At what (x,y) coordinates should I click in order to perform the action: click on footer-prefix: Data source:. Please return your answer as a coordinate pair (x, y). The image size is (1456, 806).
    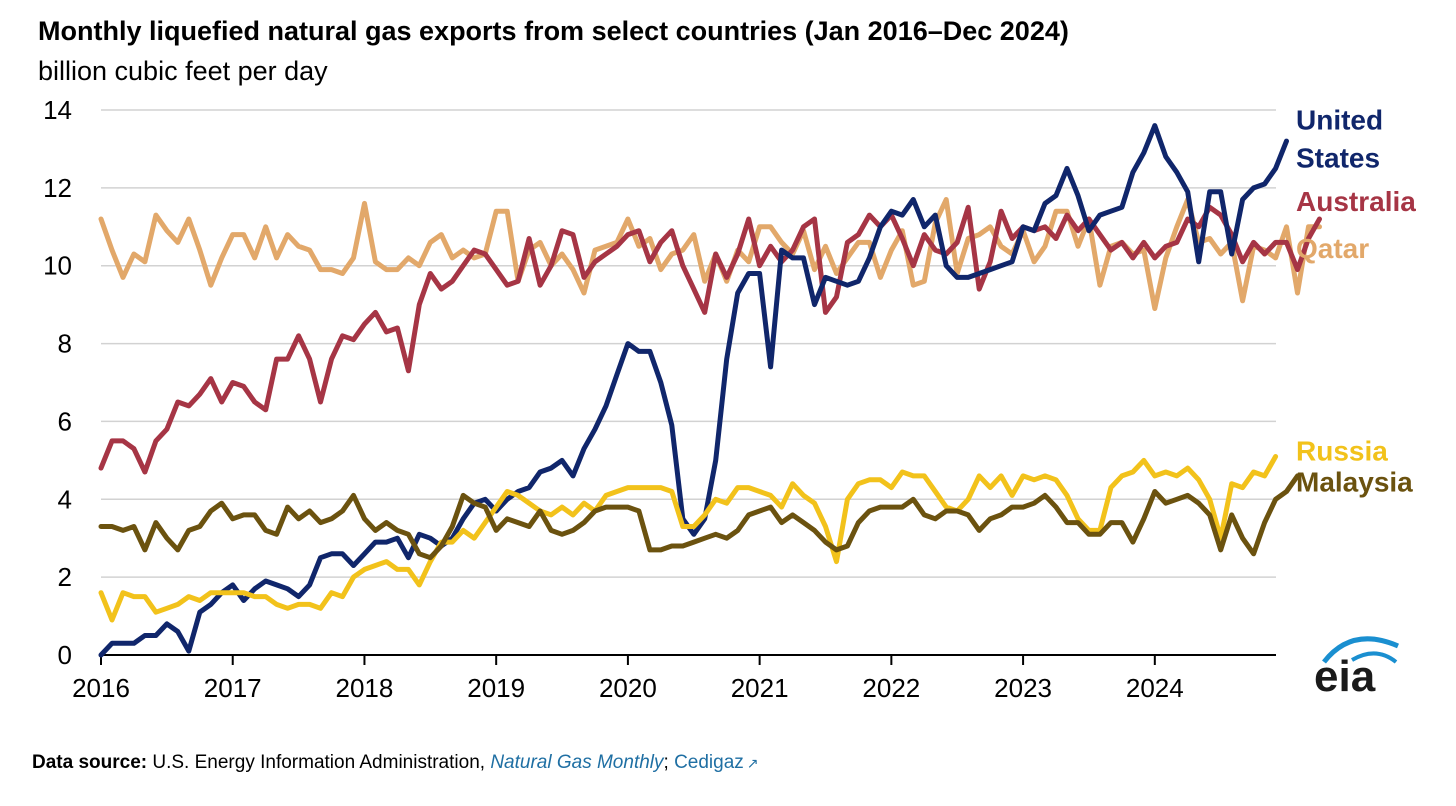
    Looking at the image, I should click on (90, 762).